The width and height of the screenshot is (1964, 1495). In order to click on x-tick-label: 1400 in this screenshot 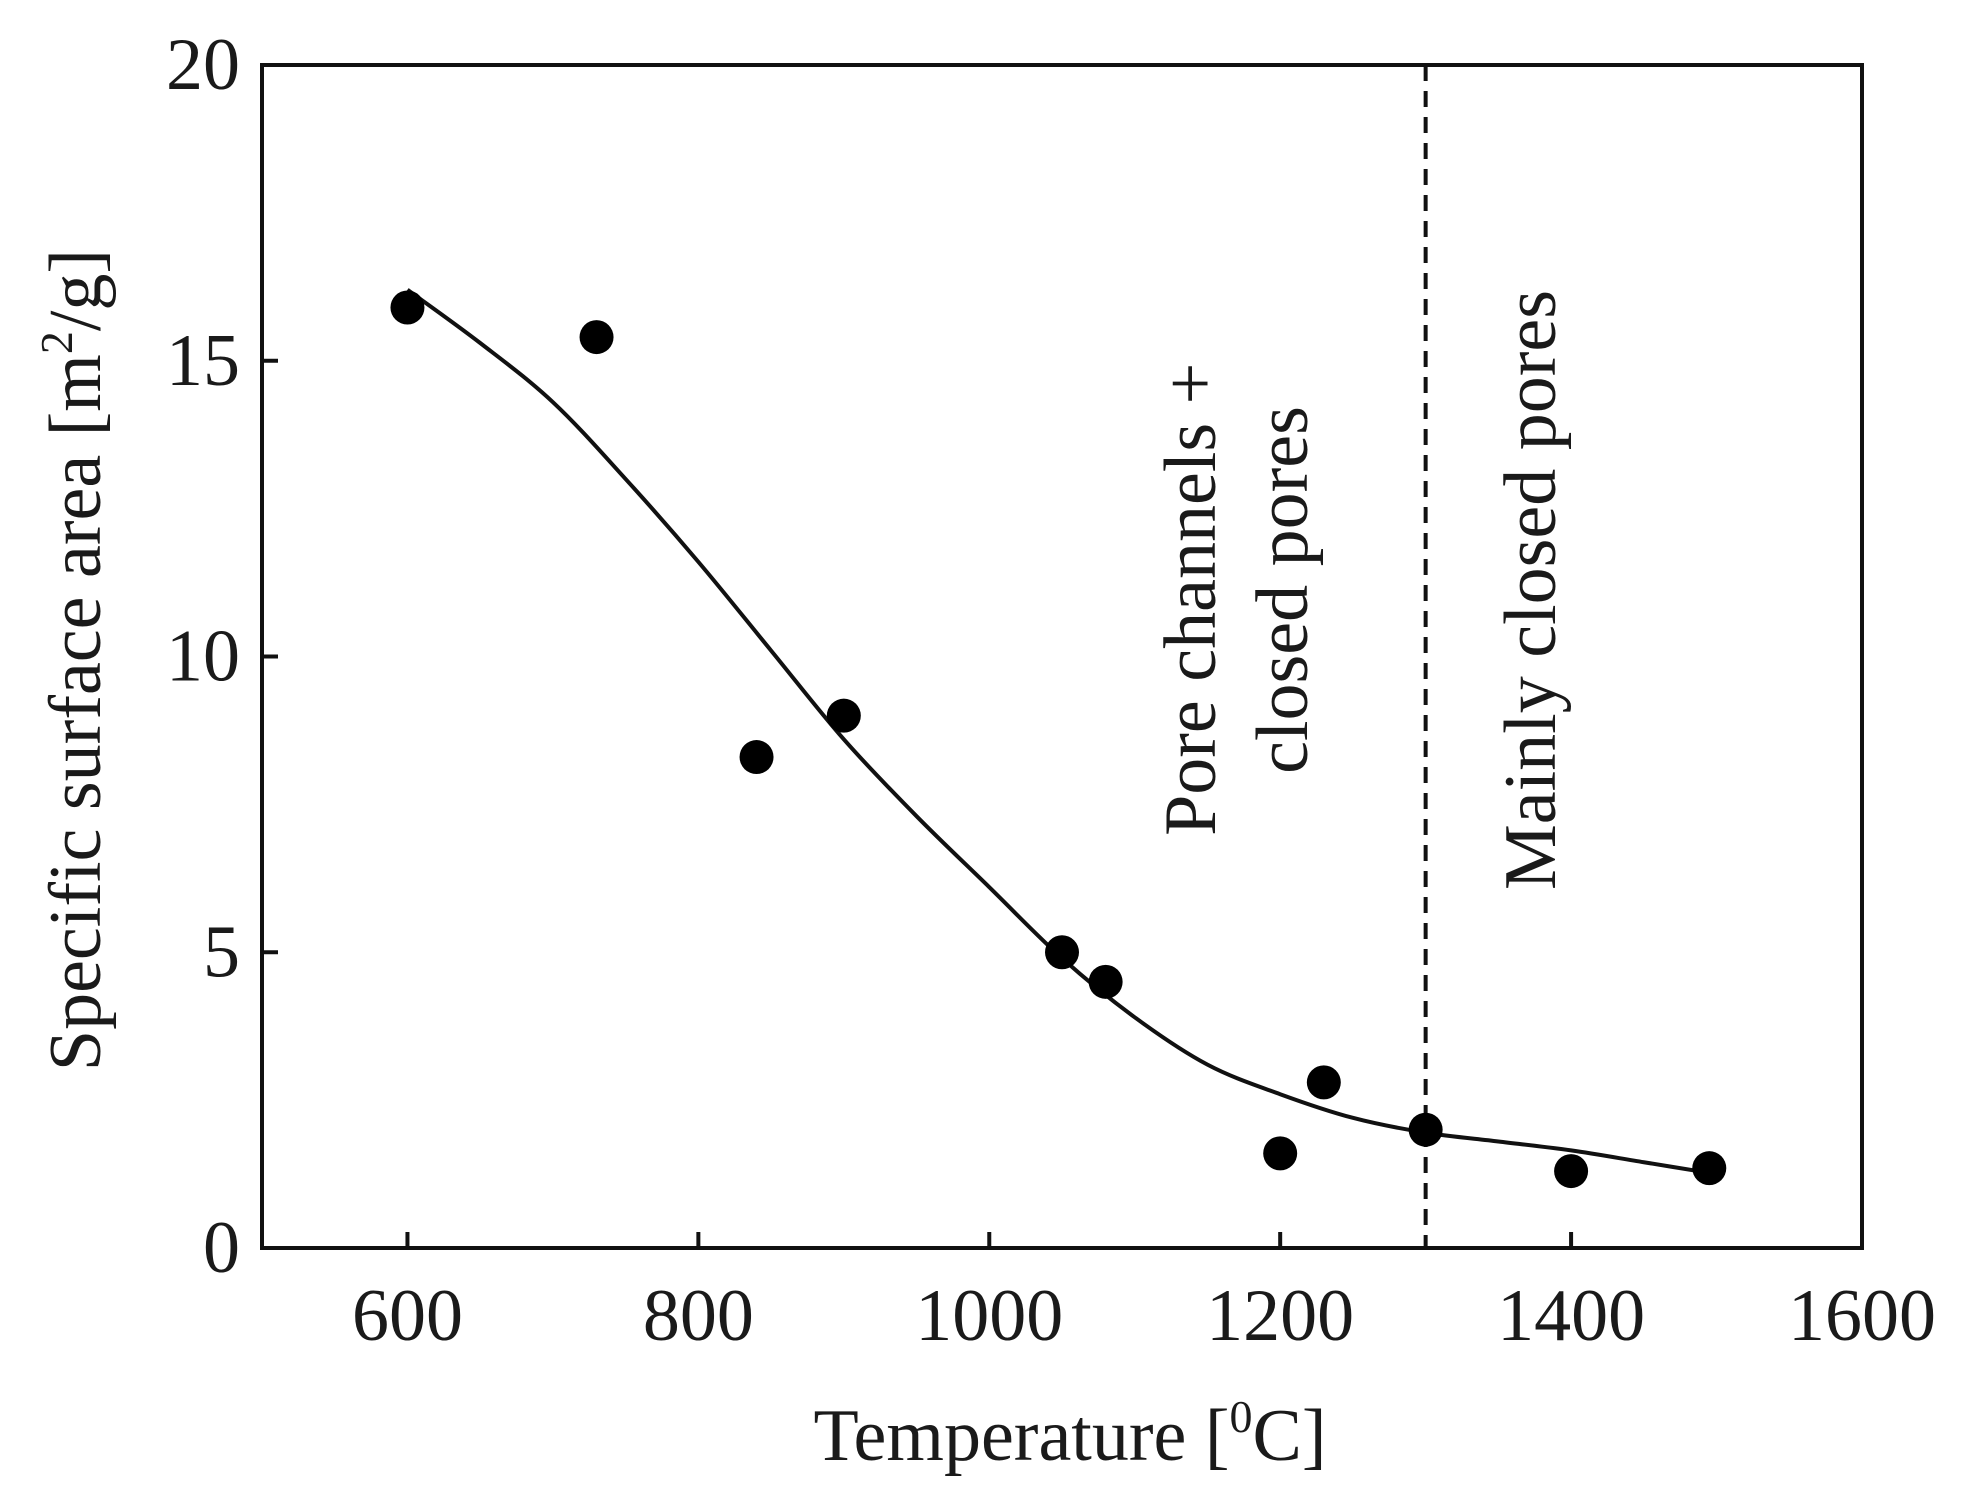, I will do `click(1571, 1316)`.